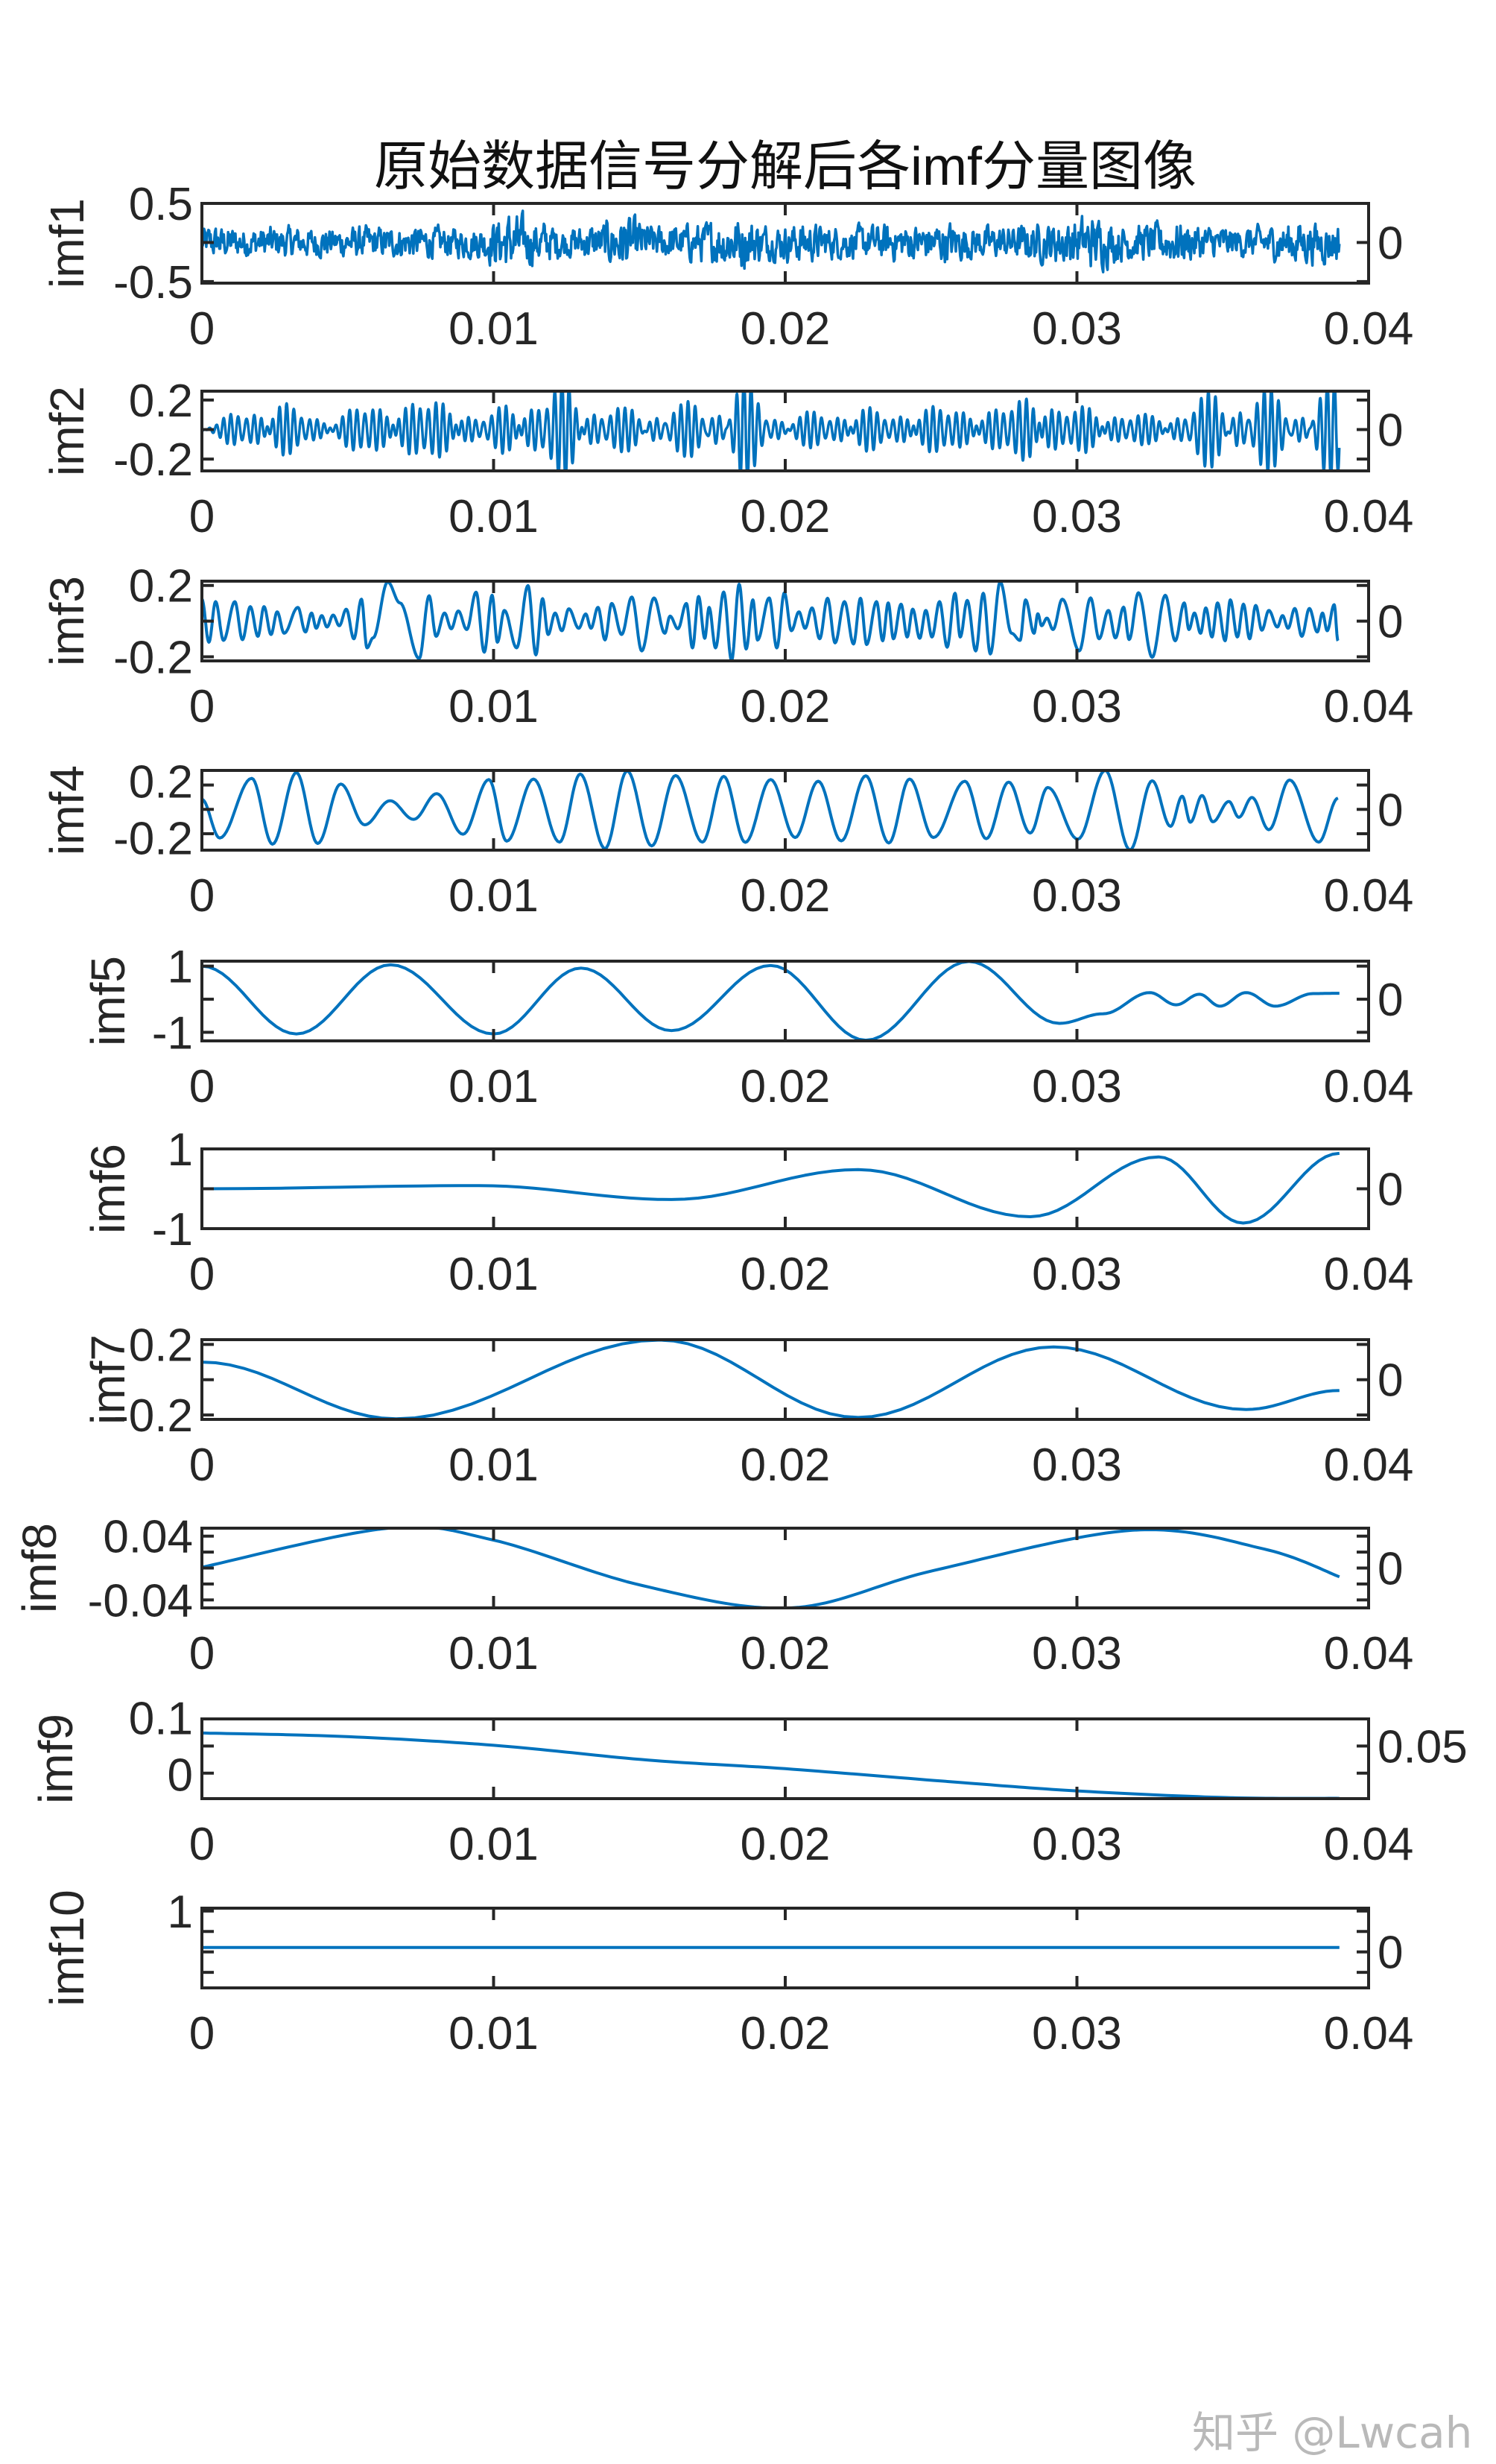  Describe the element at coordinates (161, 204) in the screenshot. I see `y-tick-label: 0.5` at that location.